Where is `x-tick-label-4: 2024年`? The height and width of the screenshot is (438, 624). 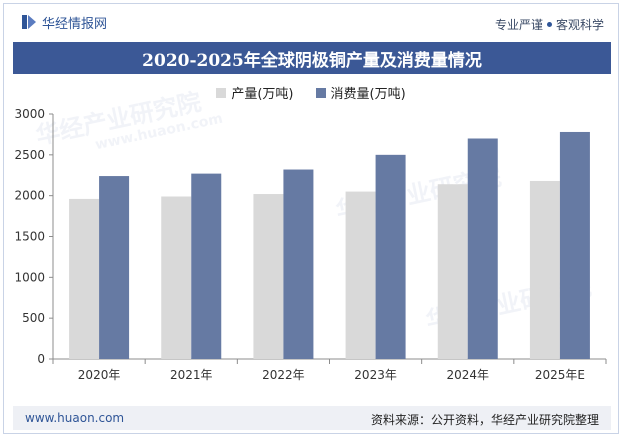 x-tick-label-4: 2024年 is located at coordinates (467, 375).